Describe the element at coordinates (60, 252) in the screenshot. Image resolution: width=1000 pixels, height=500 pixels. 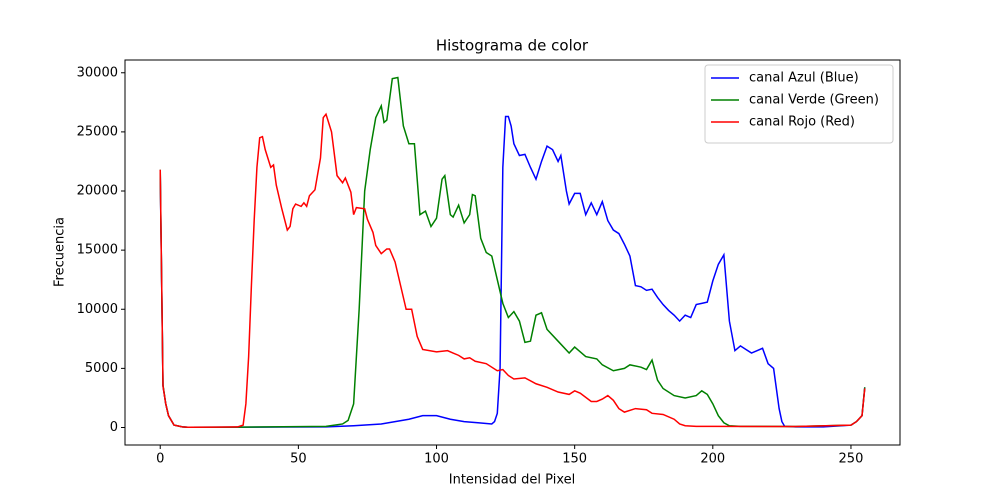
I see `y-axis-label: Frecuencia` at that location.